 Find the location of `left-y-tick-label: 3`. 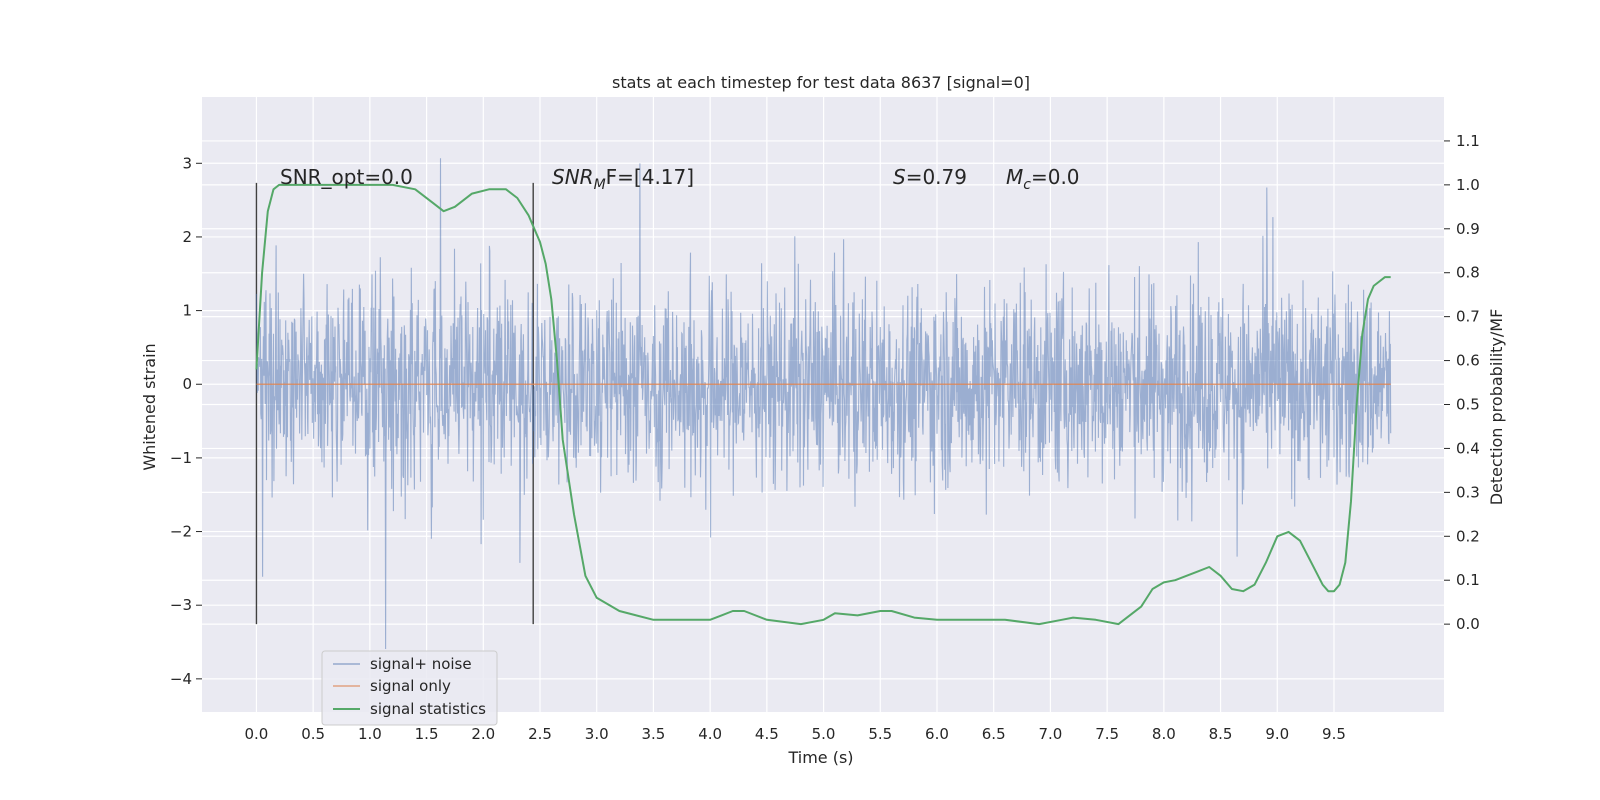

left-y-tick-label: 3 is located at coordinates (187, 163).